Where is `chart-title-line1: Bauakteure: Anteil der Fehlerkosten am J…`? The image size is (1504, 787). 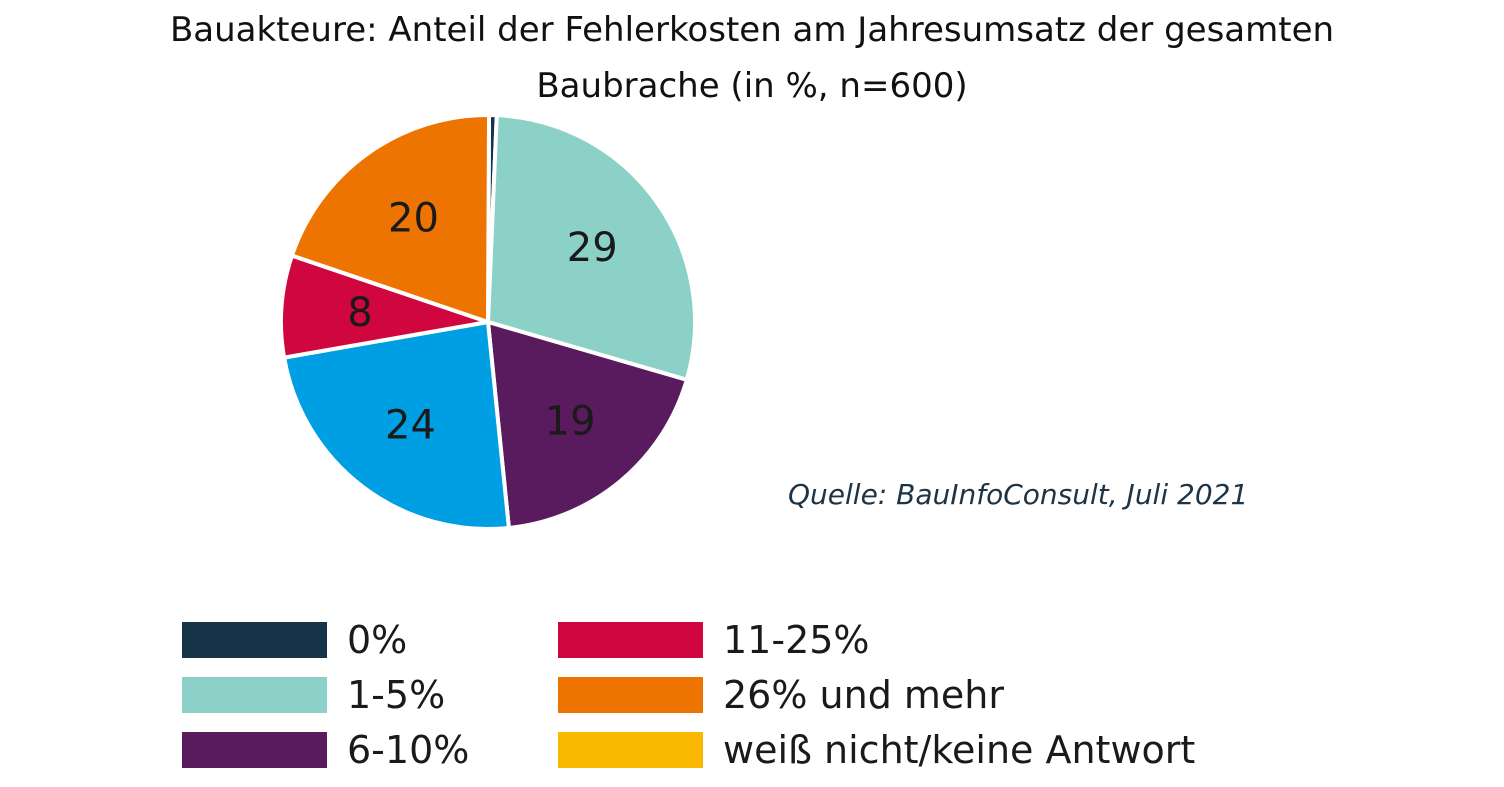 chart-title-line1: Bauakteure: Anteil der Fehlerkosten am J… is located at coordinates (752, 30).